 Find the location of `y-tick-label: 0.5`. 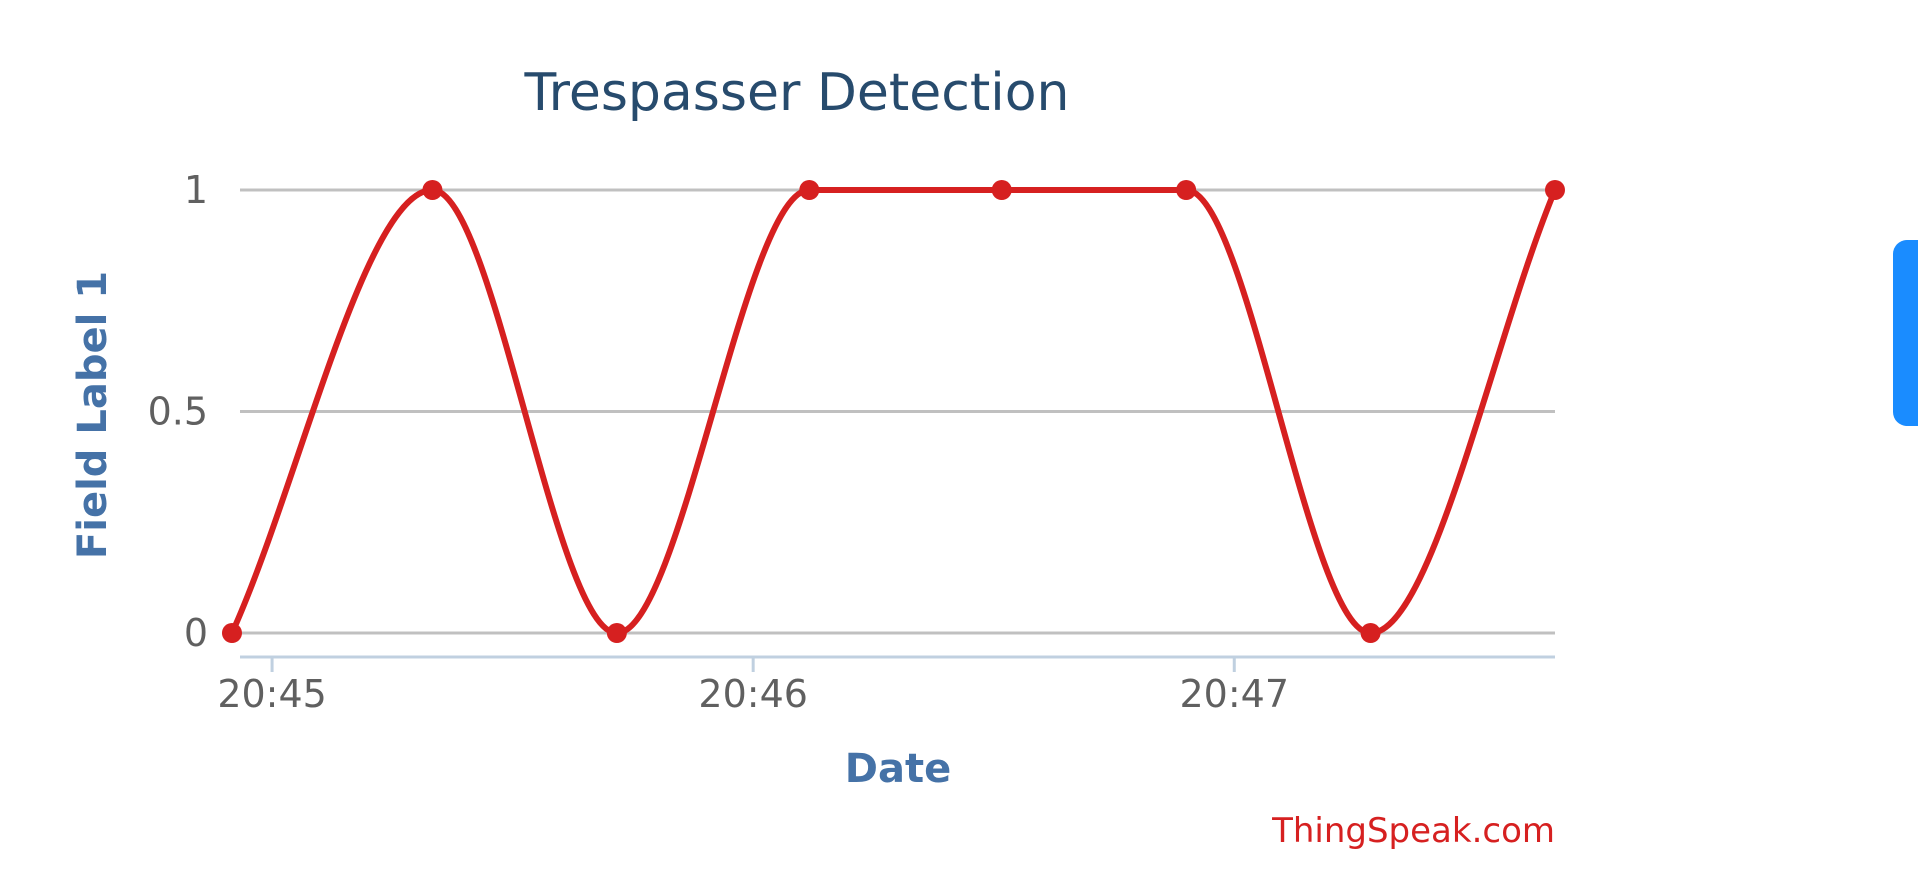

y-tick-label: 0.5 is located at coordinates (178, 412).